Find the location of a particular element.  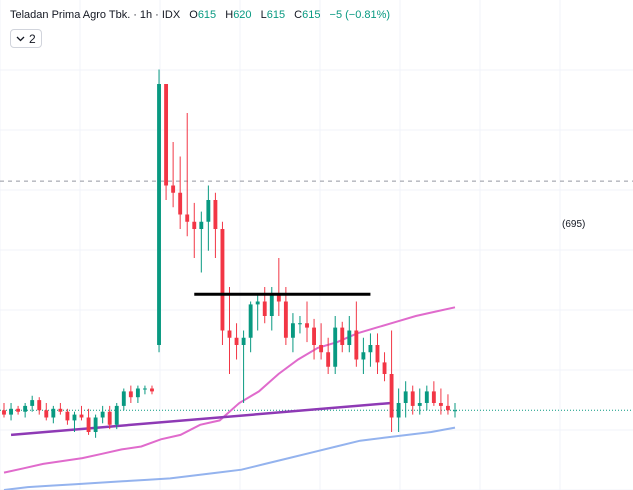

close-key: C is located at coordinates (298, 15).